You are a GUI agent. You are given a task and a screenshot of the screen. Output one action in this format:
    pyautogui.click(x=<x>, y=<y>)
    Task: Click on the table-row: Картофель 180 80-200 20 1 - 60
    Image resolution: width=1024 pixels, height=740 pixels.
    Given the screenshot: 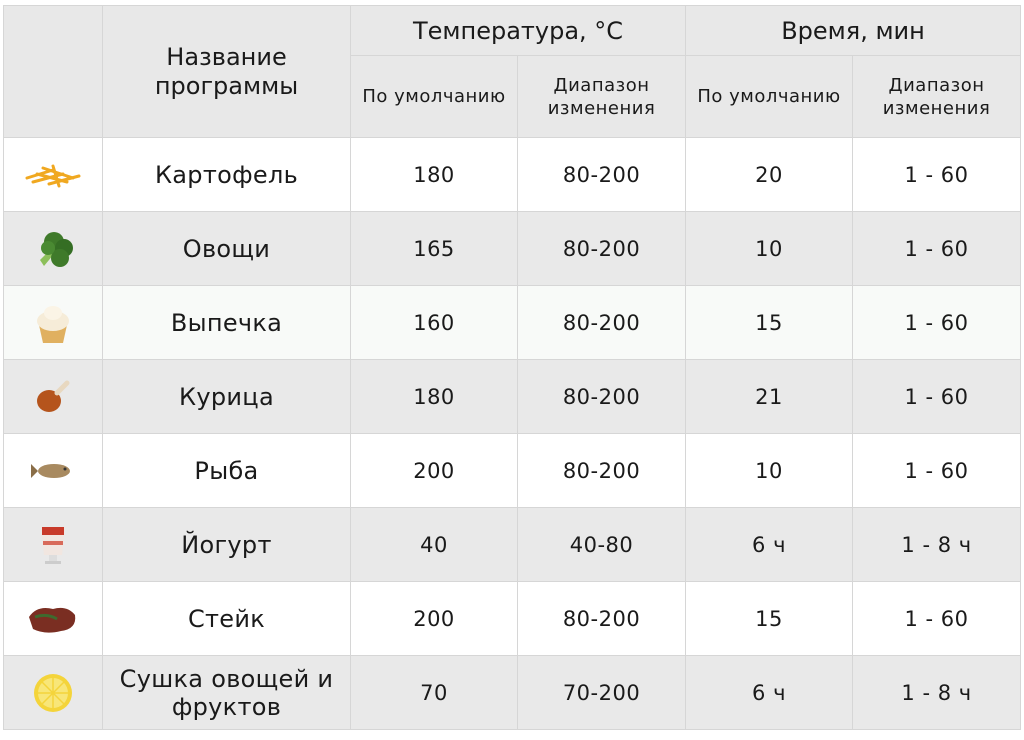 What is the action you would take?
    pyautogui.click(x=512, y=174)
    